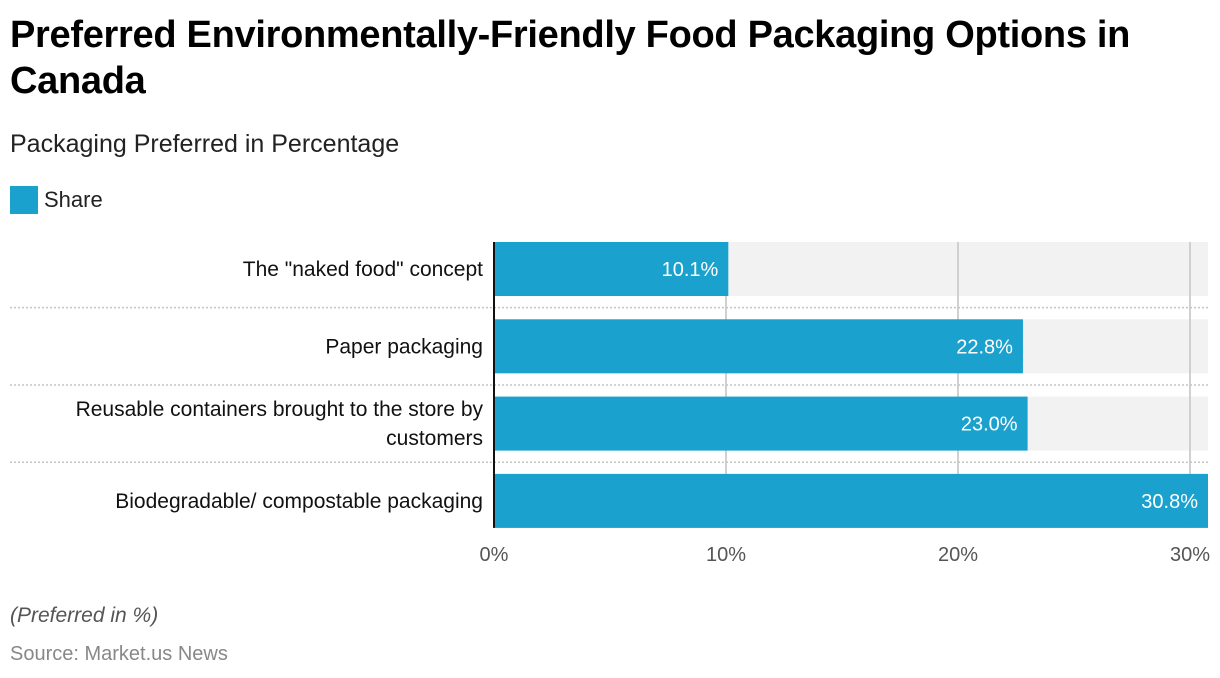 The height and width of the screenshot is (678, 1220). I want to click on value-label: 30.8%, so click(1169, 502).